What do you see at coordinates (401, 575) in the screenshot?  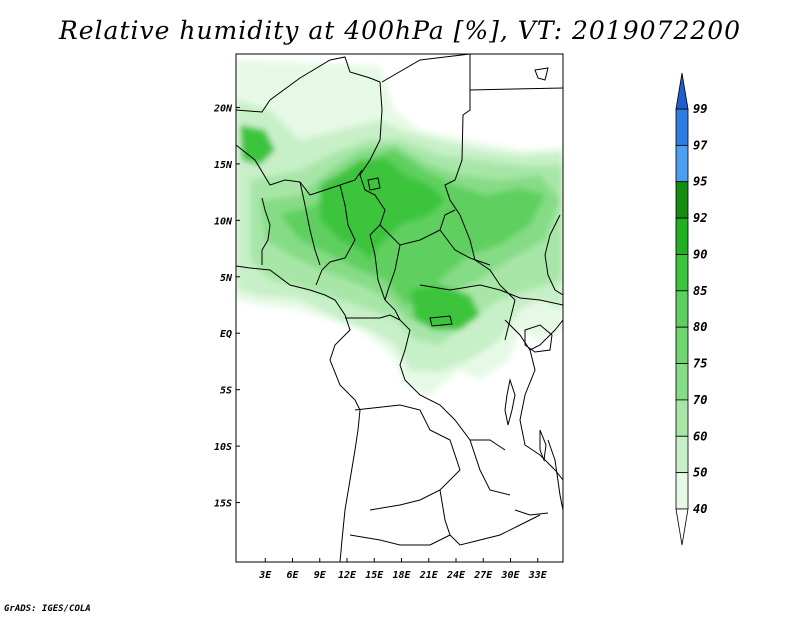 I see `lon-tick-label: 18E` at bounding box center [401, 575].